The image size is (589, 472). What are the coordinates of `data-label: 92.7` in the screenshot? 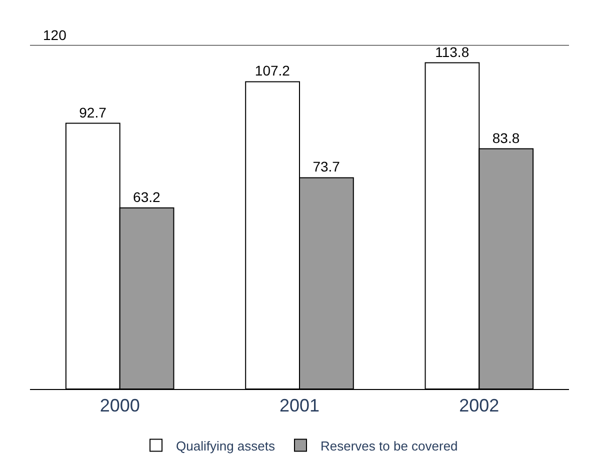 It's located at (93, 112).